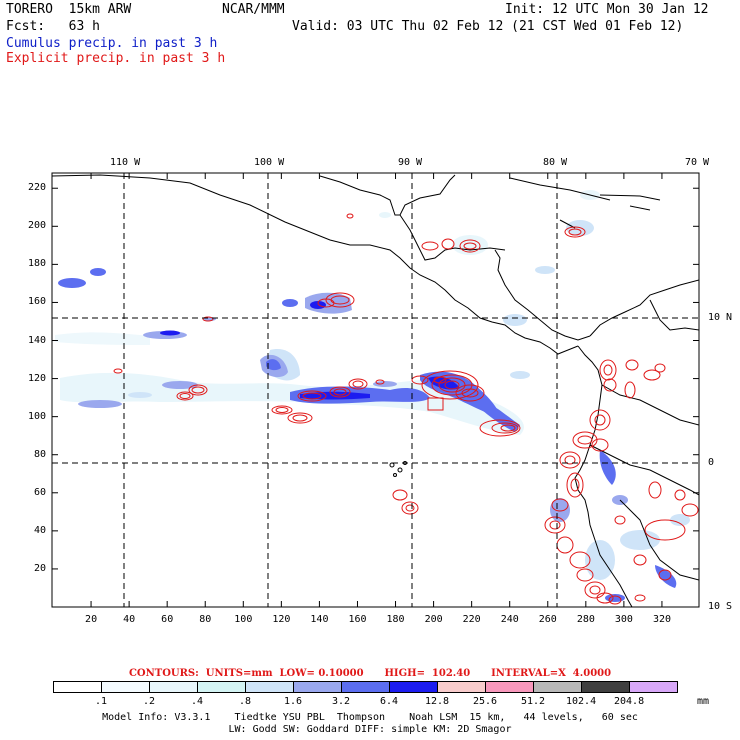 Image resolution: width=740 pixels, height=740 pixels. What do you see at coordinates (555, 162) in the screenshot?
I see `lon-label: 80 W` at bounding box center [555, 162].